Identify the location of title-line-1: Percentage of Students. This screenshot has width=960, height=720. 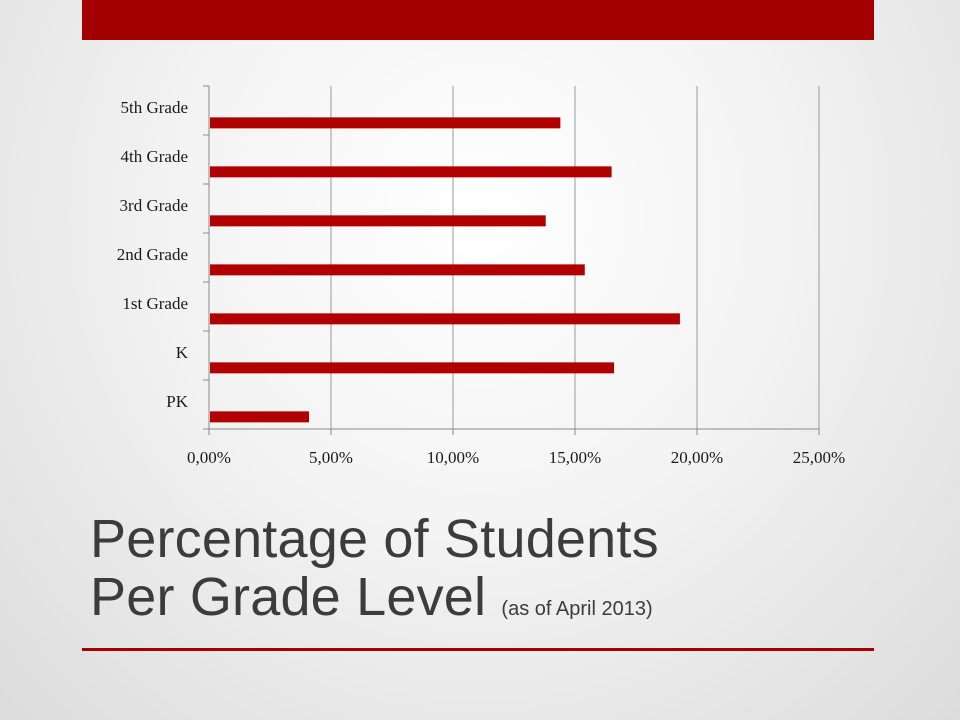
(374, 539).